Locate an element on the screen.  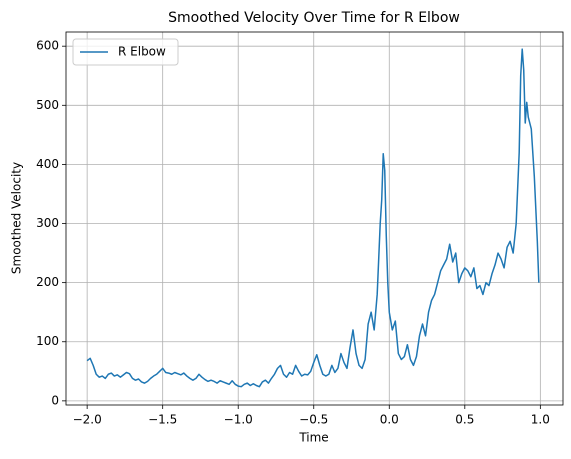
legend-label: R Elbow is located at coordinates (142, 52).